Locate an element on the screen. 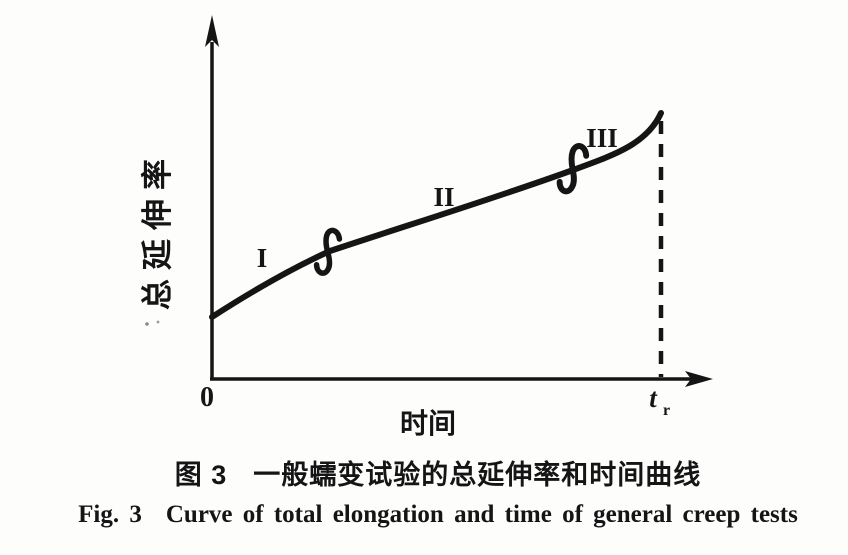 Image resolution: width=848 pixels, height=555 pixels. caption-english-number: Fig. 3 is located at coordinates (110, 514).